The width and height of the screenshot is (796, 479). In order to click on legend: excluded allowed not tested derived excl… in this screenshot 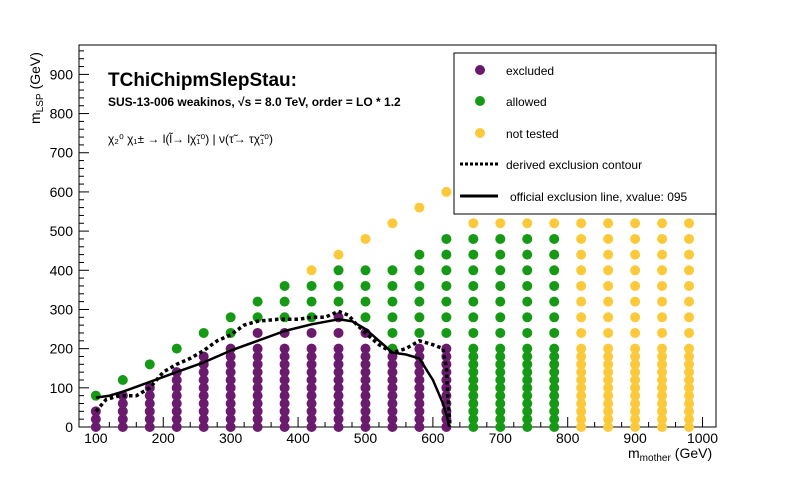, I will do `click(585, 133)`.